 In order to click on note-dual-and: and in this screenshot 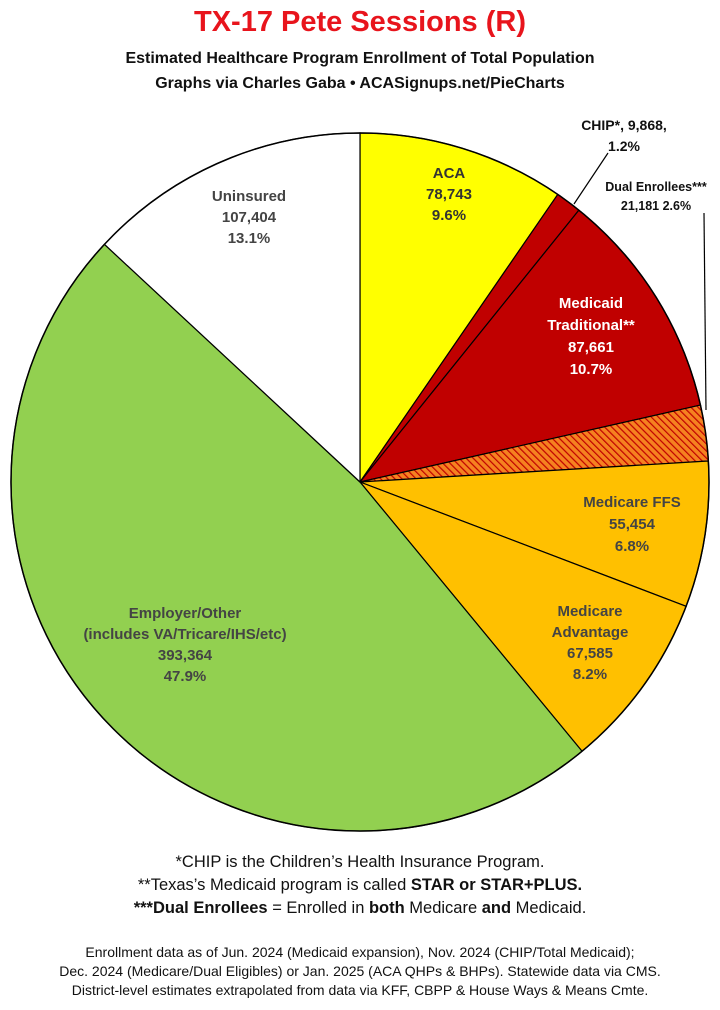, I will do `click(496, 908)`.